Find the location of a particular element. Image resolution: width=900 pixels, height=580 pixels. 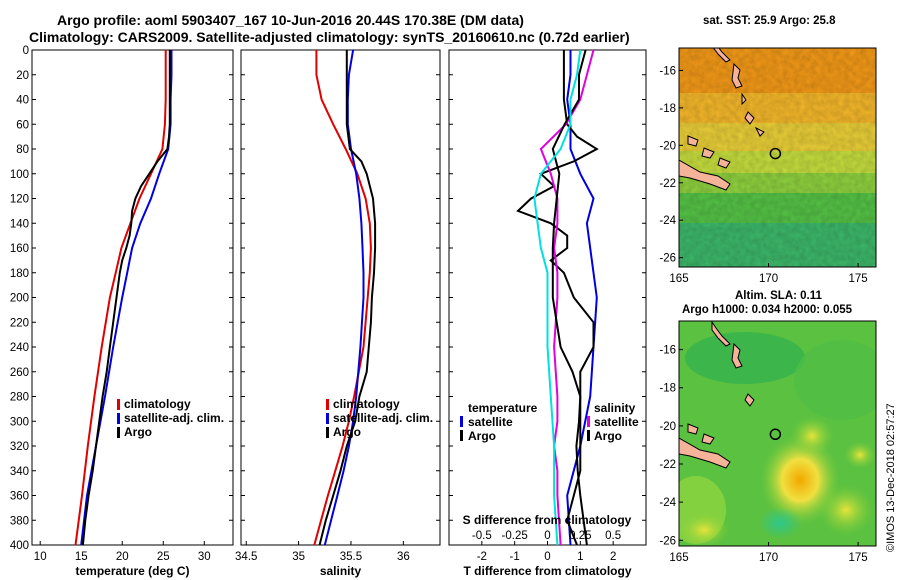

x-tick-label: 0 is located at coordinates (547, 557).